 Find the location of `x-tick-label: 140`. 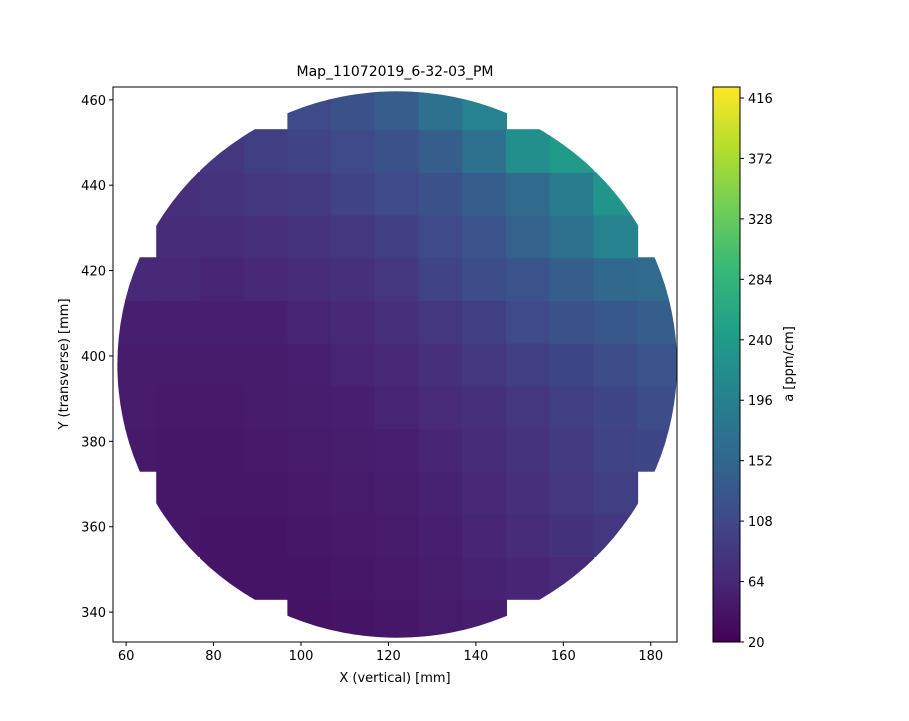

x-tick-label: 140 is located at coordinates (475, 656).